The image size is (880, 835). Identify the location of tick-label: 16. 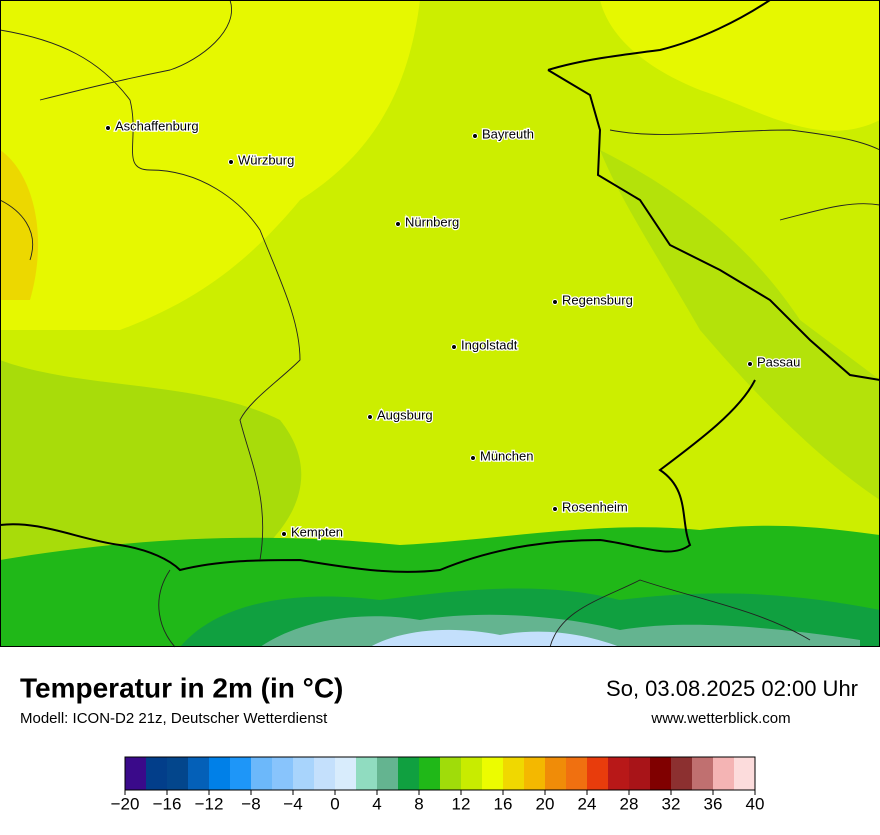
(503, 803).